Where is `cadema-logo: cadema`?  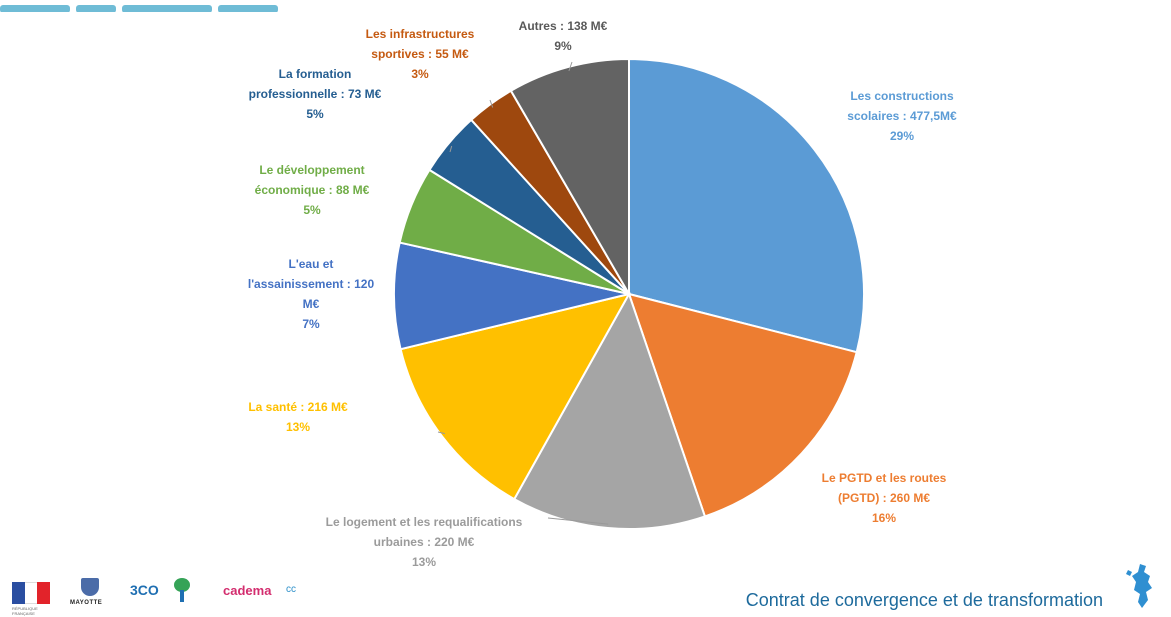 cadema-logo: cadema is located at coordinates (247, 590).